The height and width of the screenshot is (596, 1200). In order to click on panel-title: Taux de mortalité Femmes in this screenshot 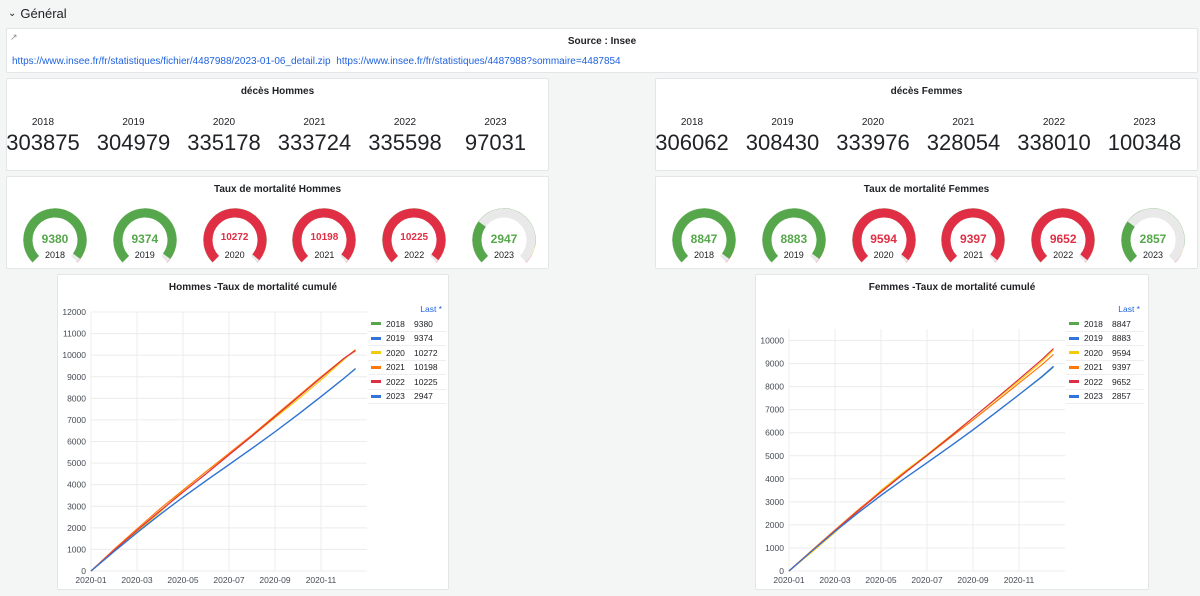, I will do `click(926, 189)`.